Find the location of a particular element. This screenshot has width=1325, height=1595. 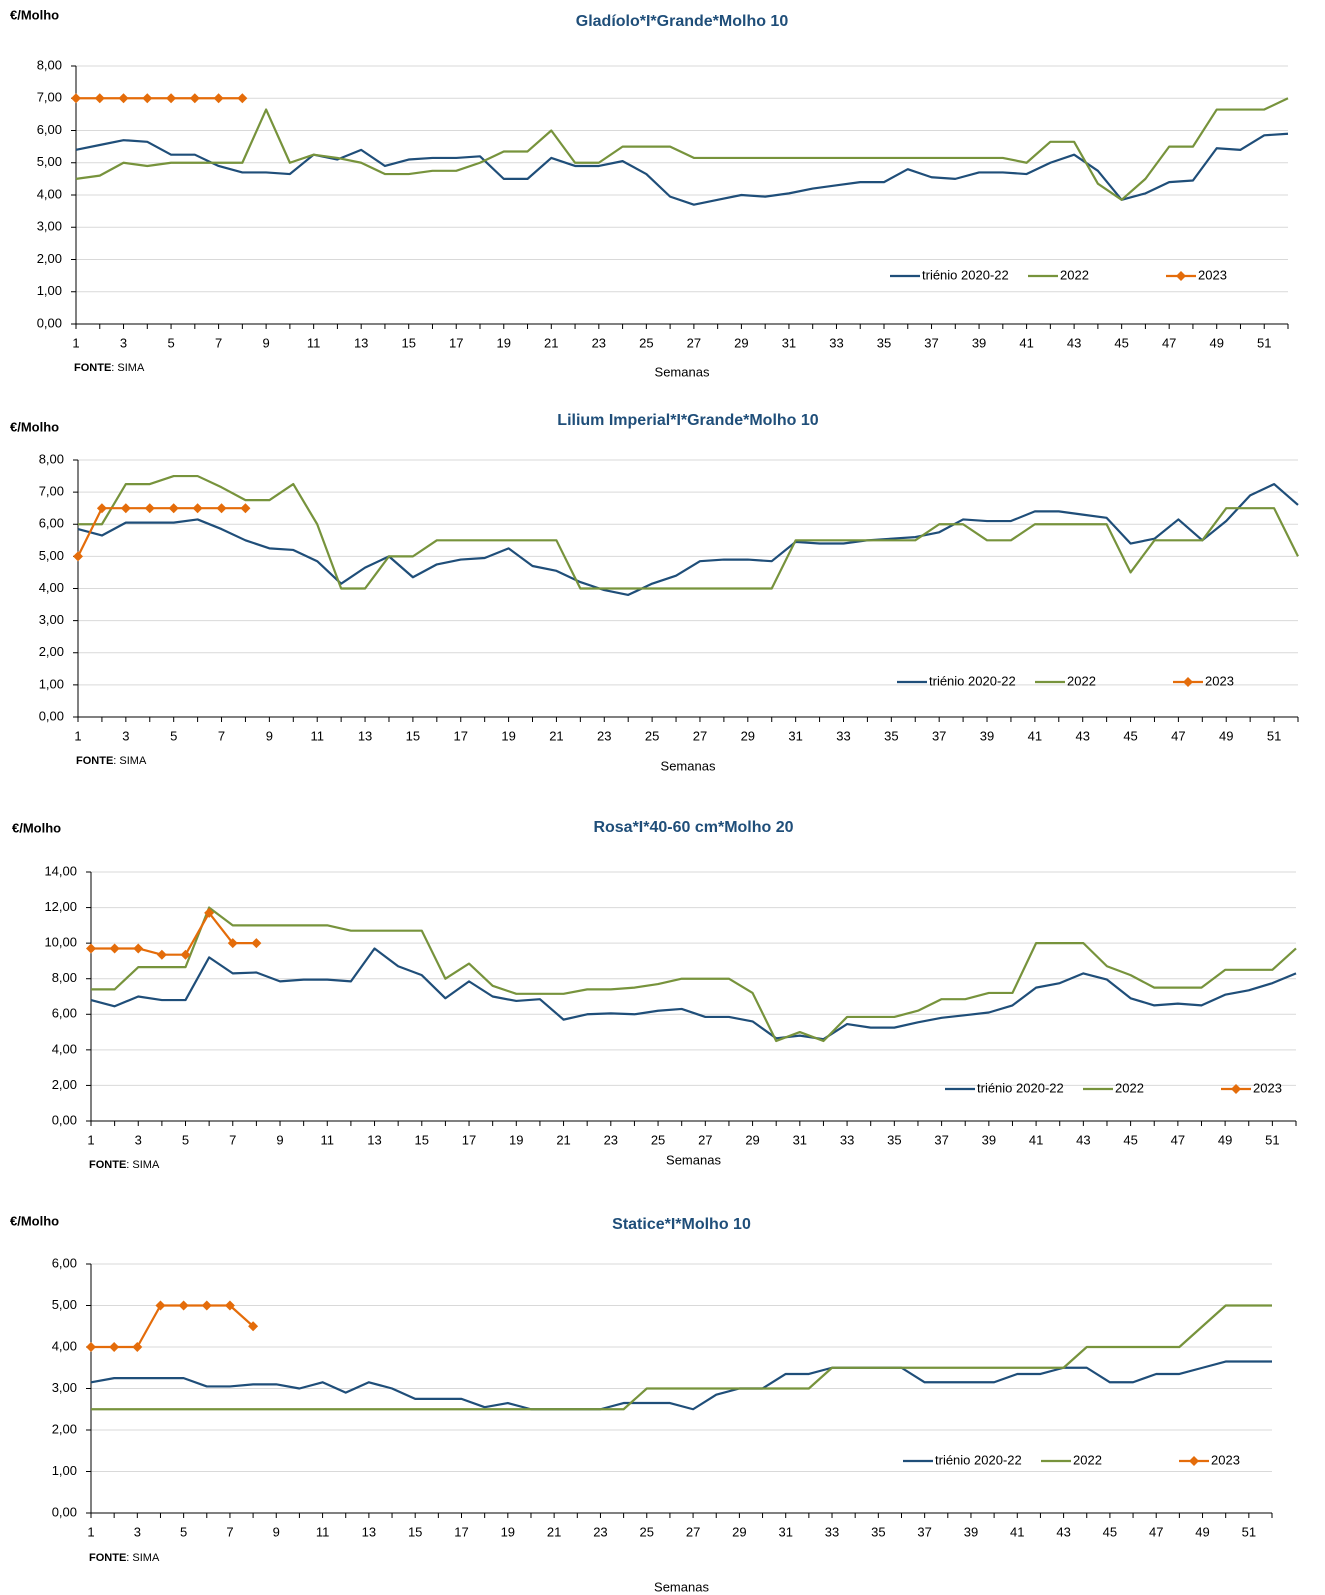

x-tick-label: 39 is located at coordinates (989, 1139).